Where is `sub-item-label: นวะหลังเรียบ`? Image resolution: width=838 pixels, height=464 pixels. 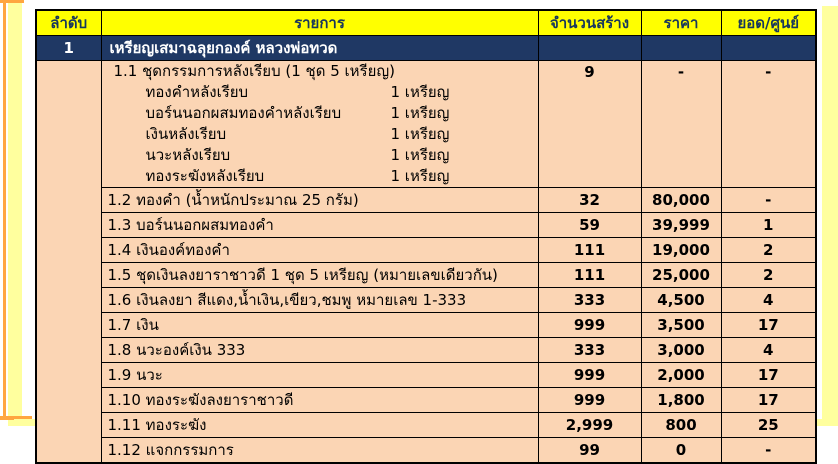 sub-item-label: นวะหลังเรียบ is located at coordinates (188, 155).